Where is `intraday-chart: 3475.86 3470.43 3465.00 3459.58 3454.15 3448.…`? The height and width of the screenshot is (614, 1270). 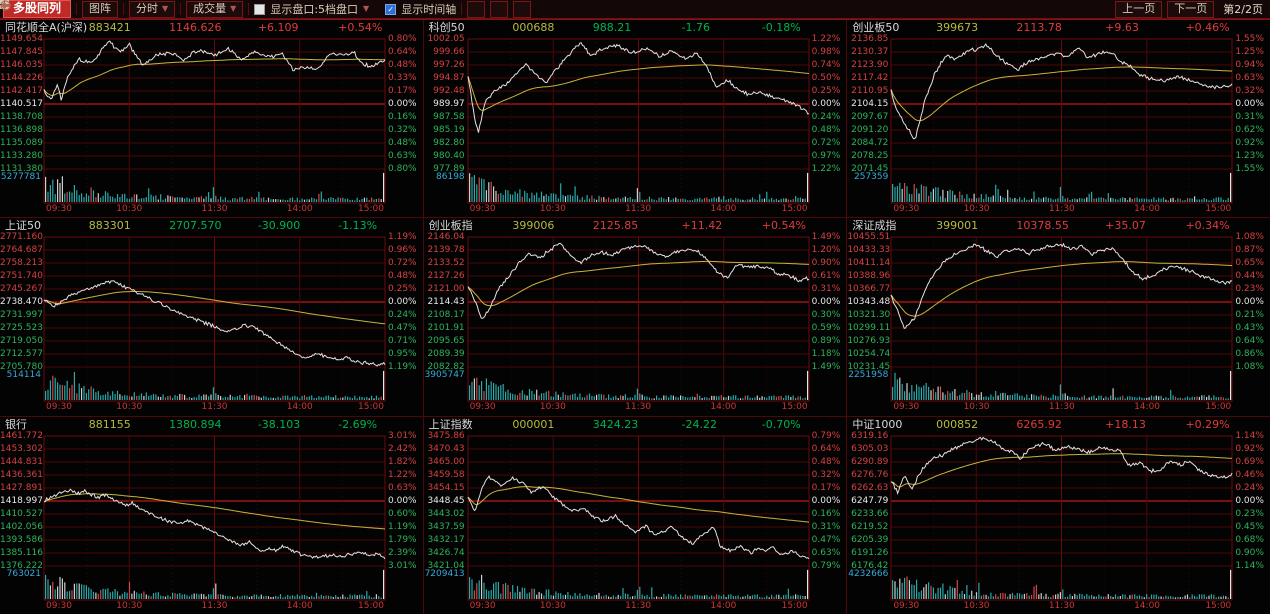 intraday-chart: 3475.86 3470.43 3465.00 3459.58 3454.15 3448.… is located at coordinates (635, 515).